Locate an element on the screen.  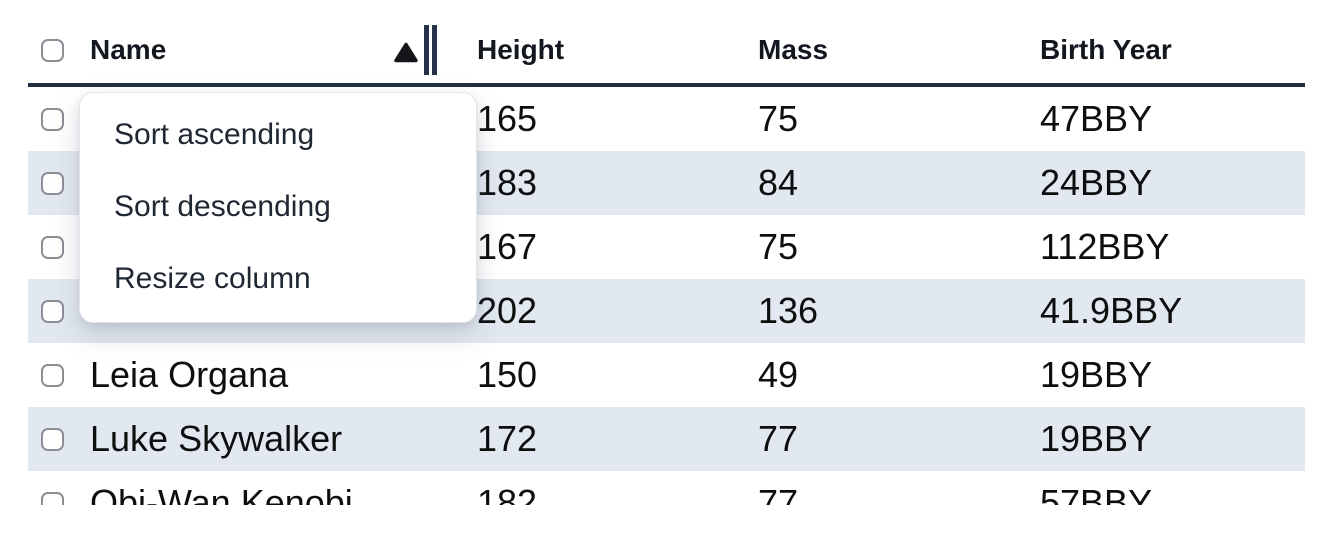
sort-ascending-icon is located at coordinates (406, 52).